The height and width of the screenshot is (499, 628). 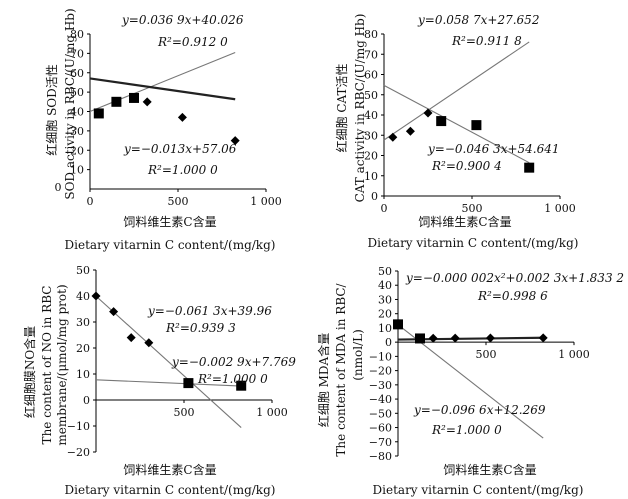 What do you see at coordinates (77, 92) in the screenshot?
I see `sod-y-tick-label: 50` at bounding box center [77, 92].